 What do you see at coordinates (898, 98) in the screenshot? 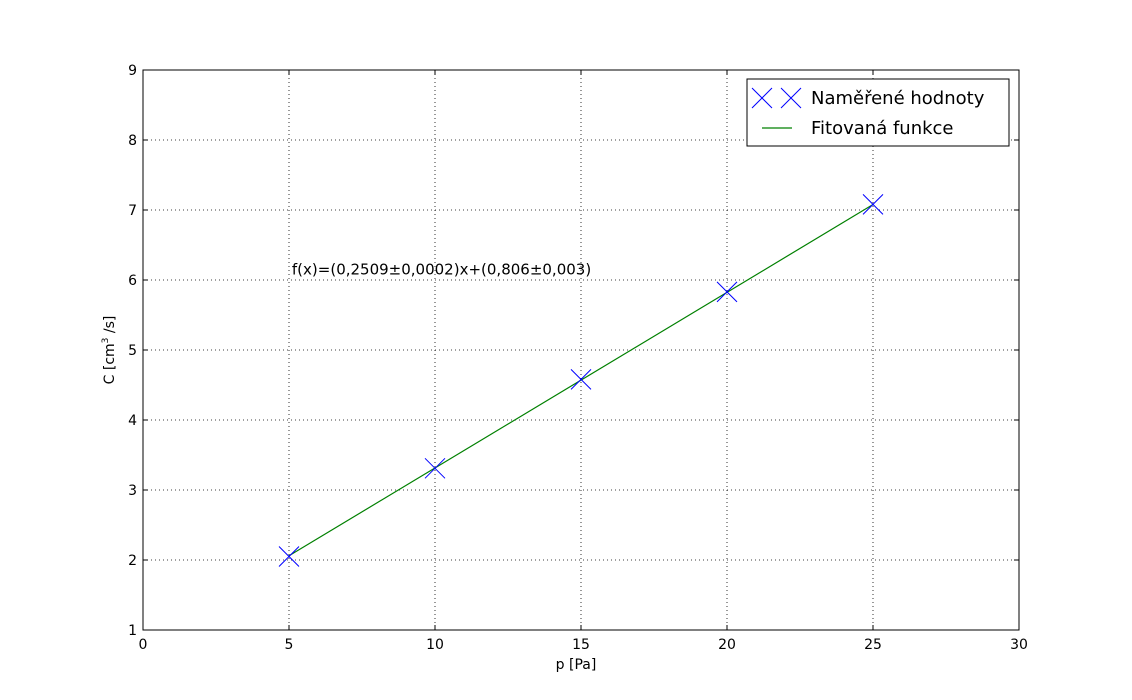
I see `legend-label-measured: Naměřené hodnoty` at bounding box center [898, 98].